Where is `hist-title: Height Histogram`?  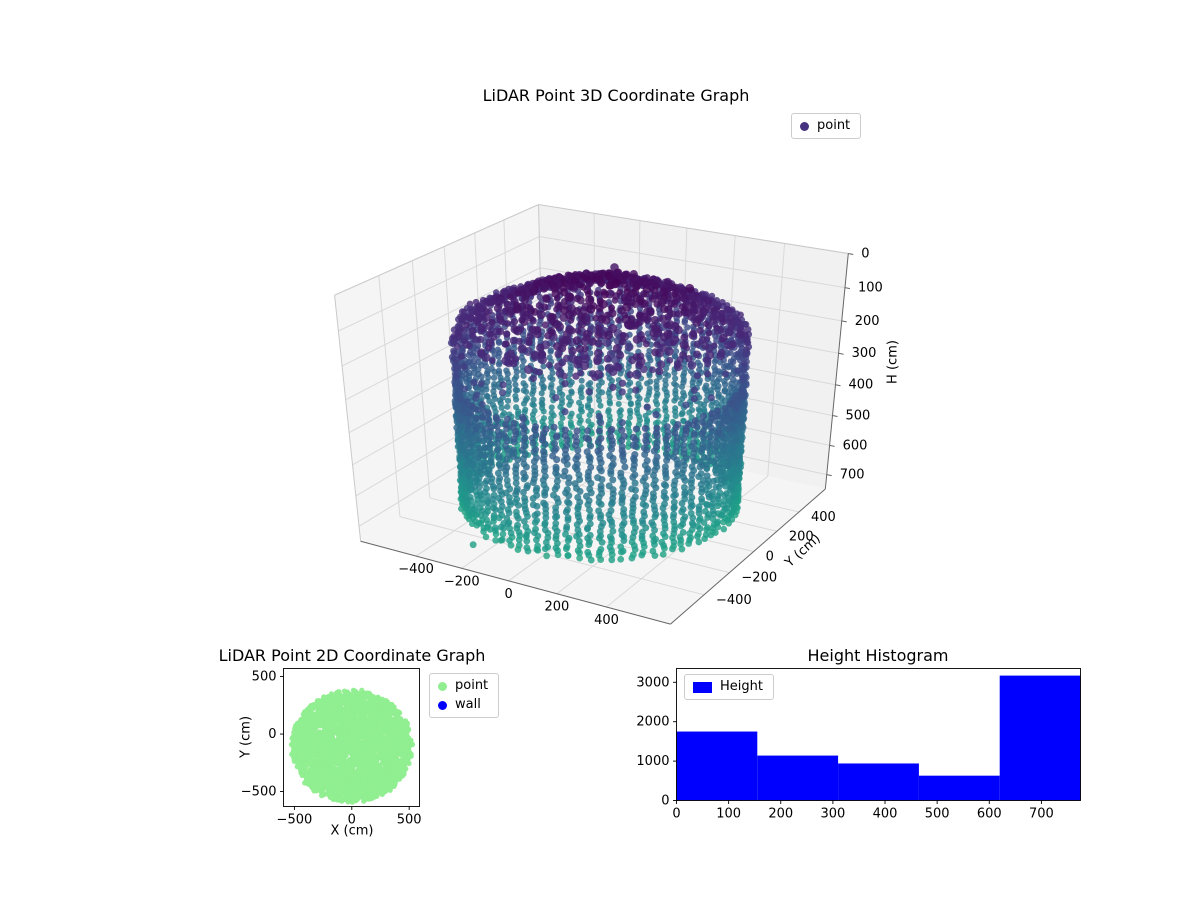
hist-title: Height Histogram is located at coordinates (878, 655).